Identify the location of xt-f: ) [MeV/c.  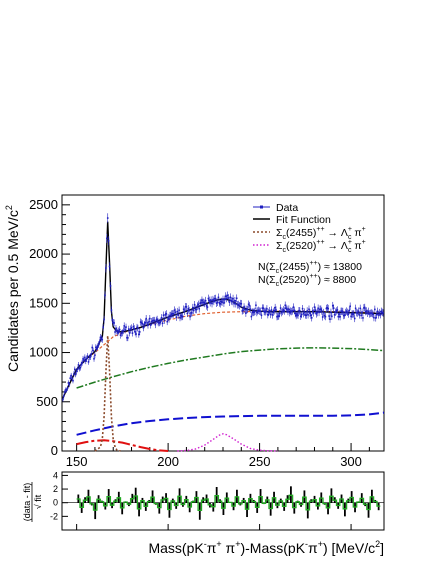
(349, 548).